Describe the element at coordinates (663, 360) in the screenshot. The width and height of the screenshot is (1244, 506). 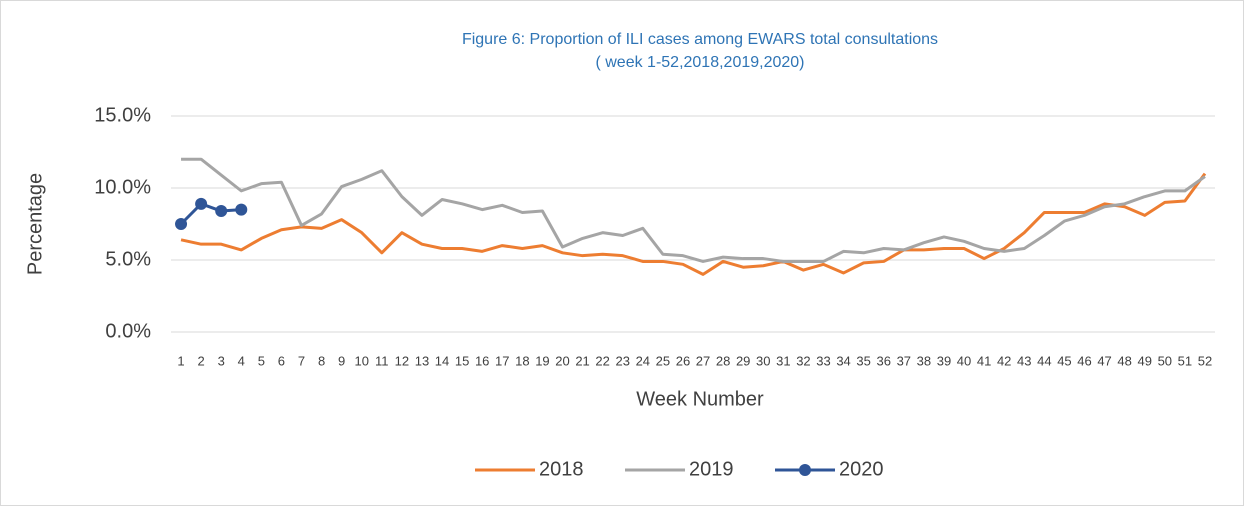
I see `x-tick-label: 25` at that location.